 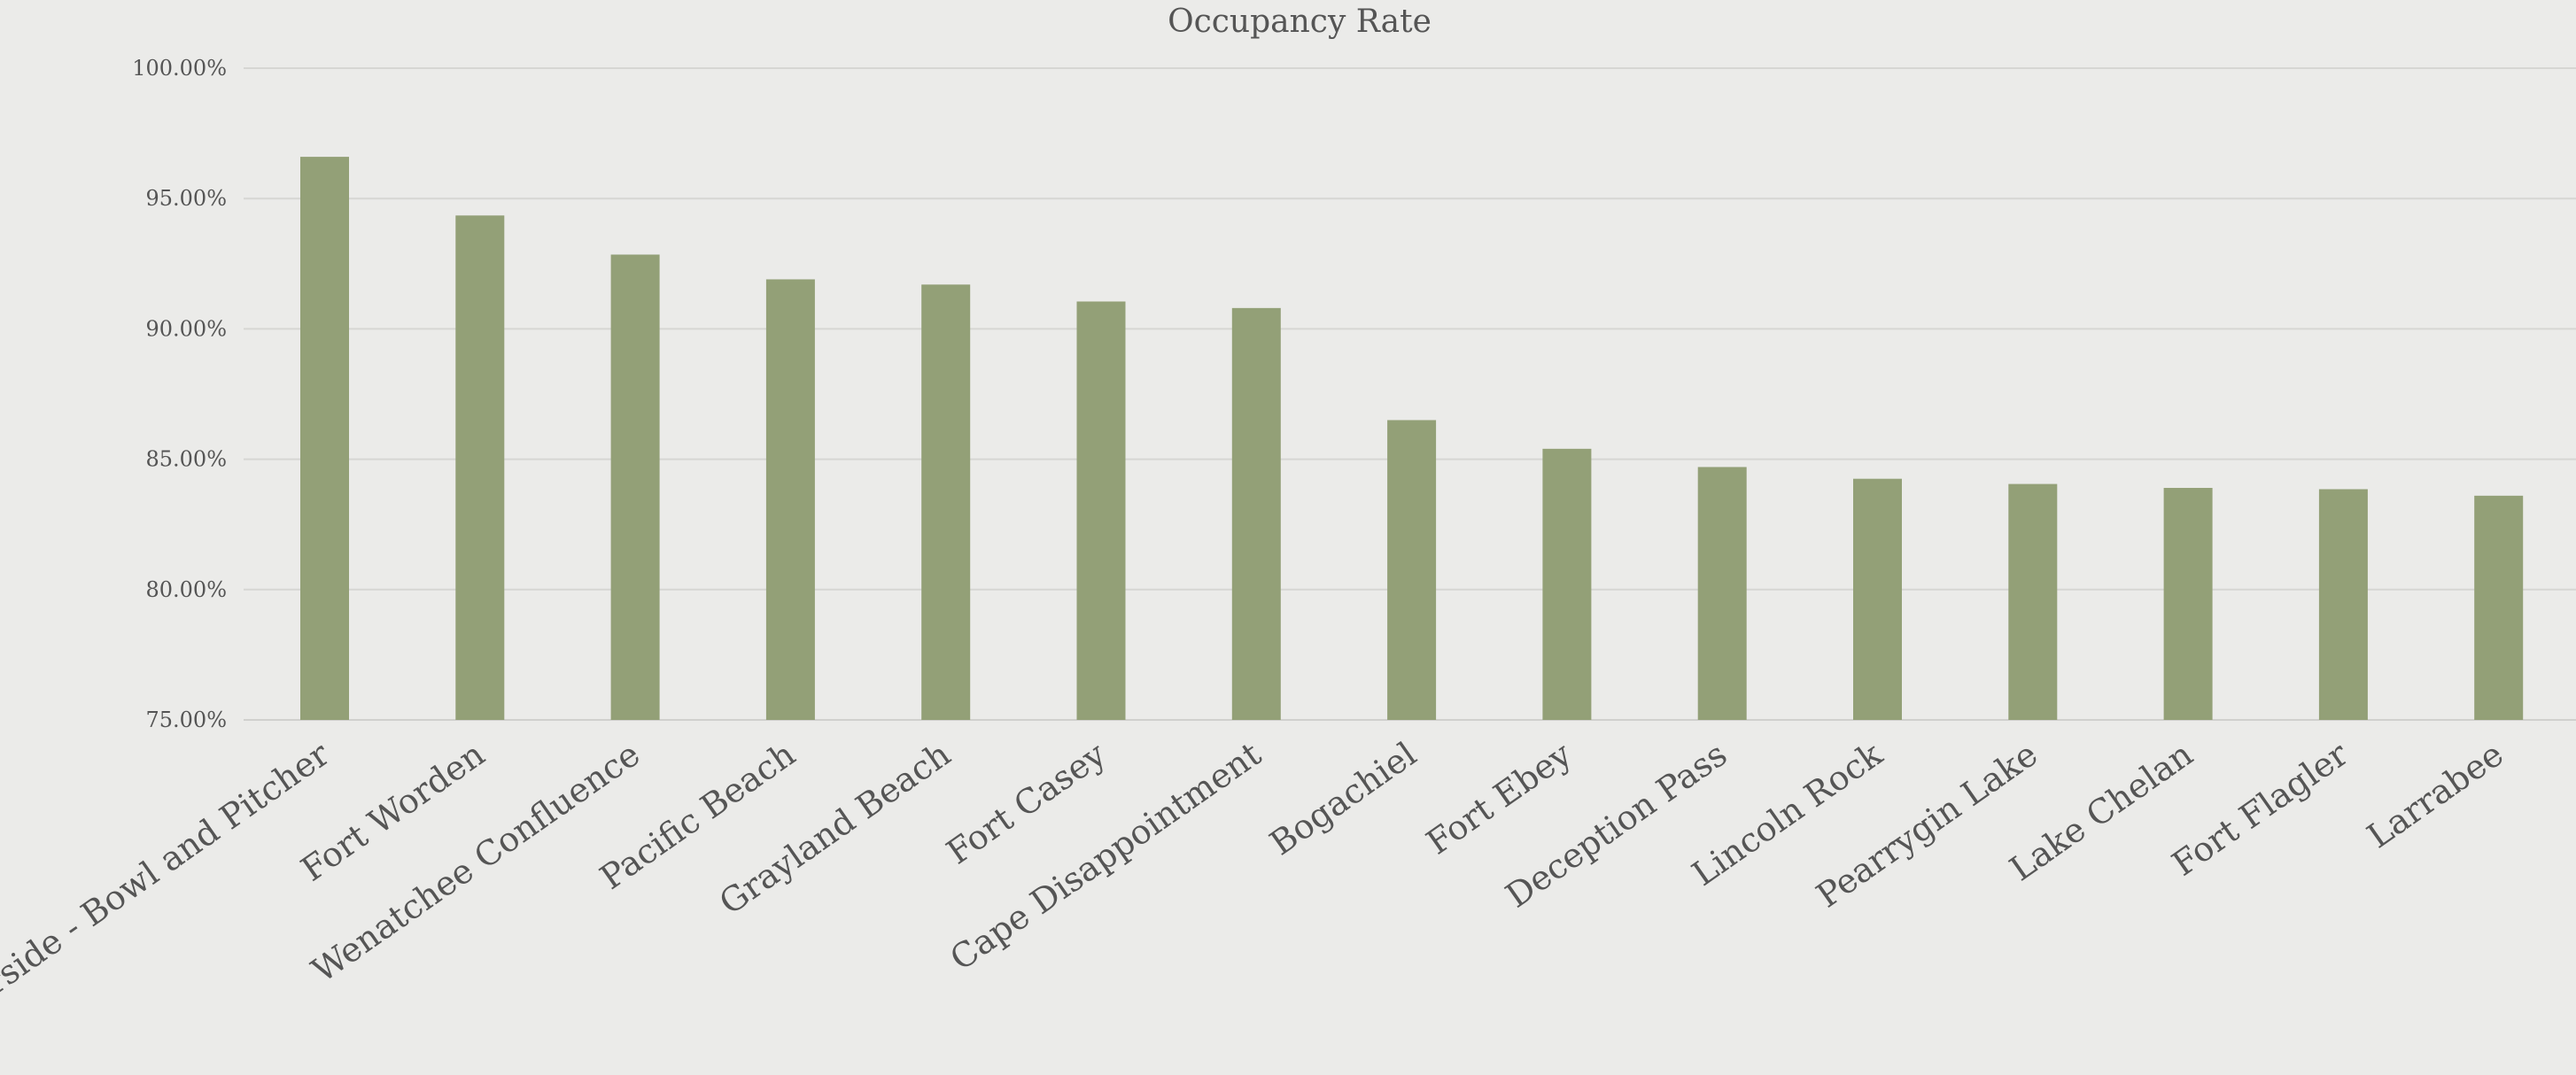 What do you see at coordinates (186, 720) in the screenshot?
I see `y-tick-label: 75.00%` at bounding box center [186, 720].